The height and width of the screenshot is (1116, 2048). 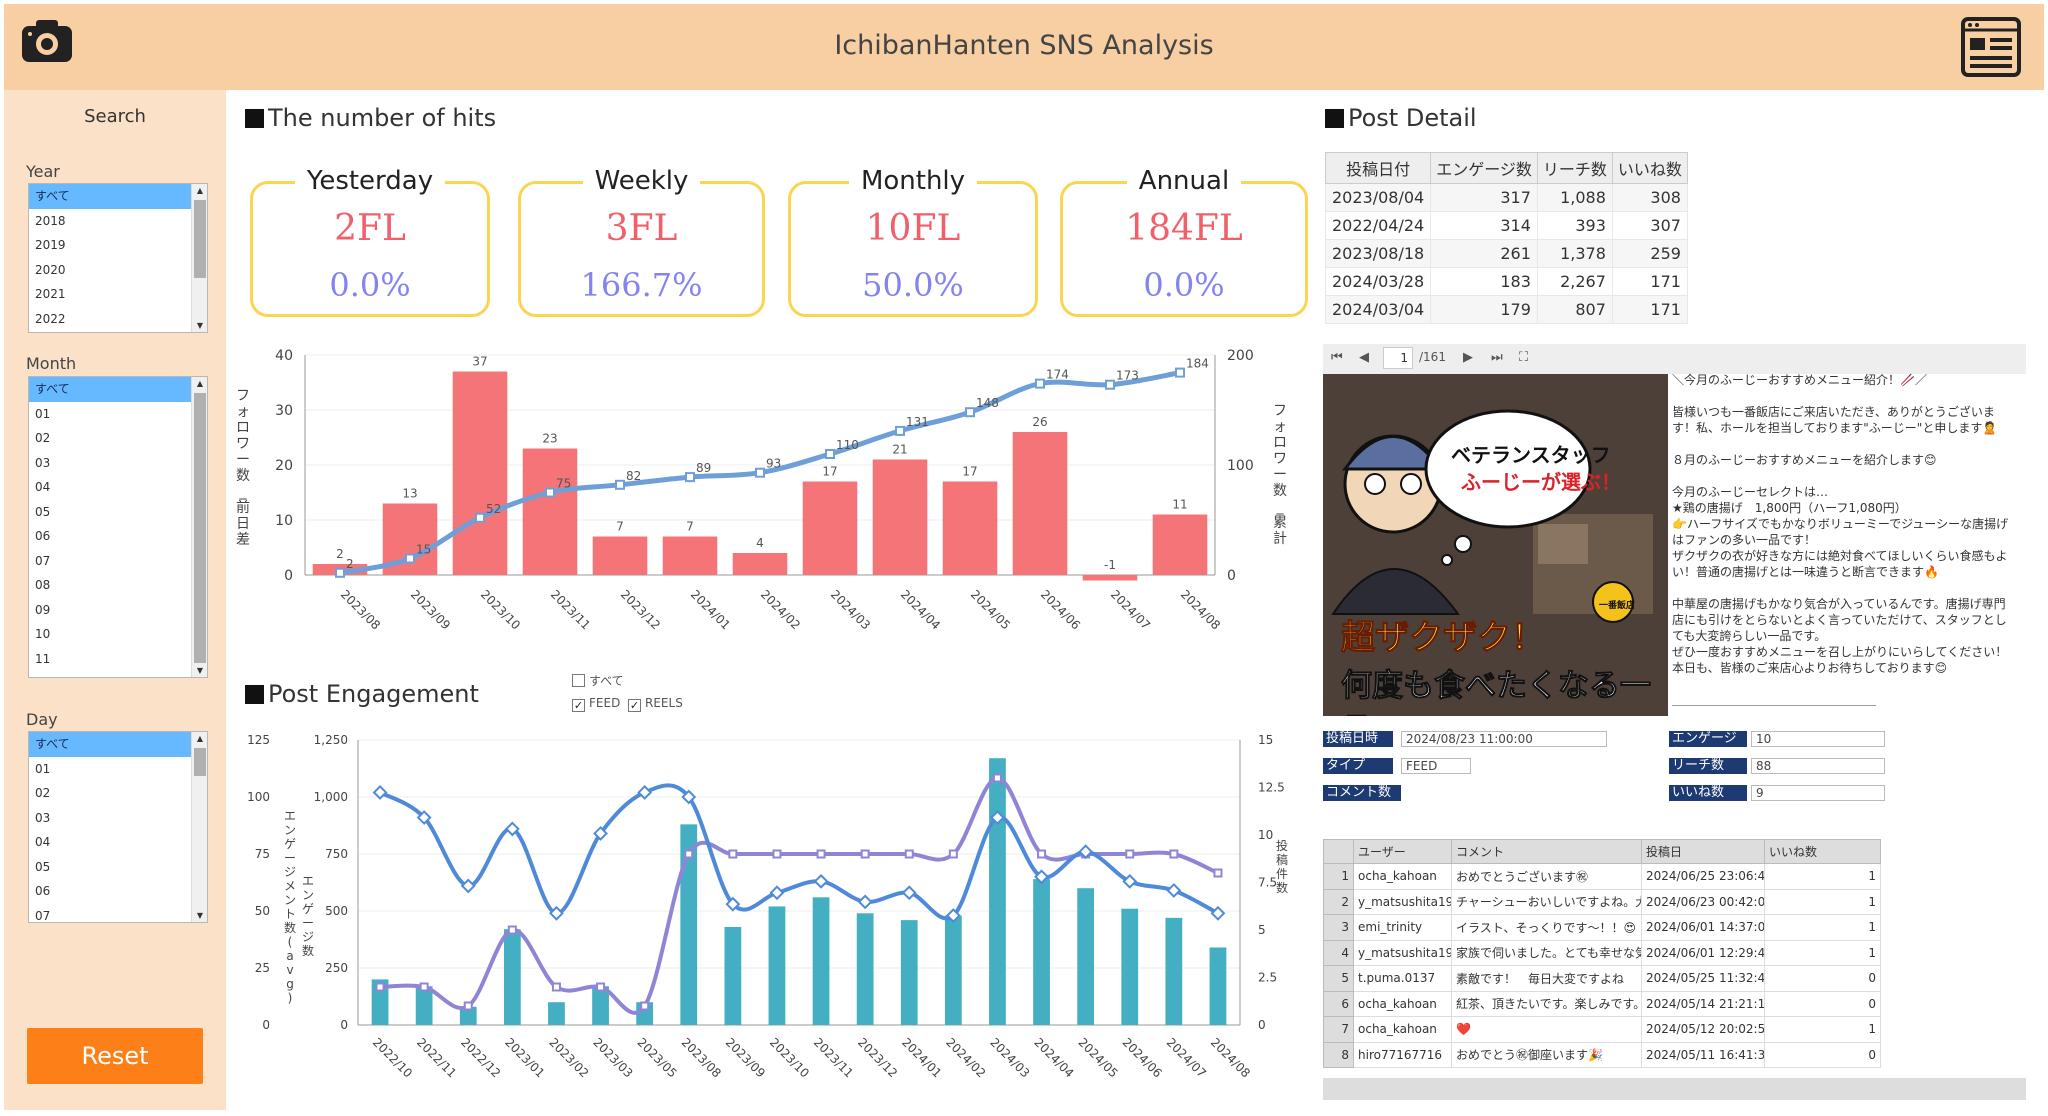 I want to click on month-option: 07, so click(x=43, y=560).